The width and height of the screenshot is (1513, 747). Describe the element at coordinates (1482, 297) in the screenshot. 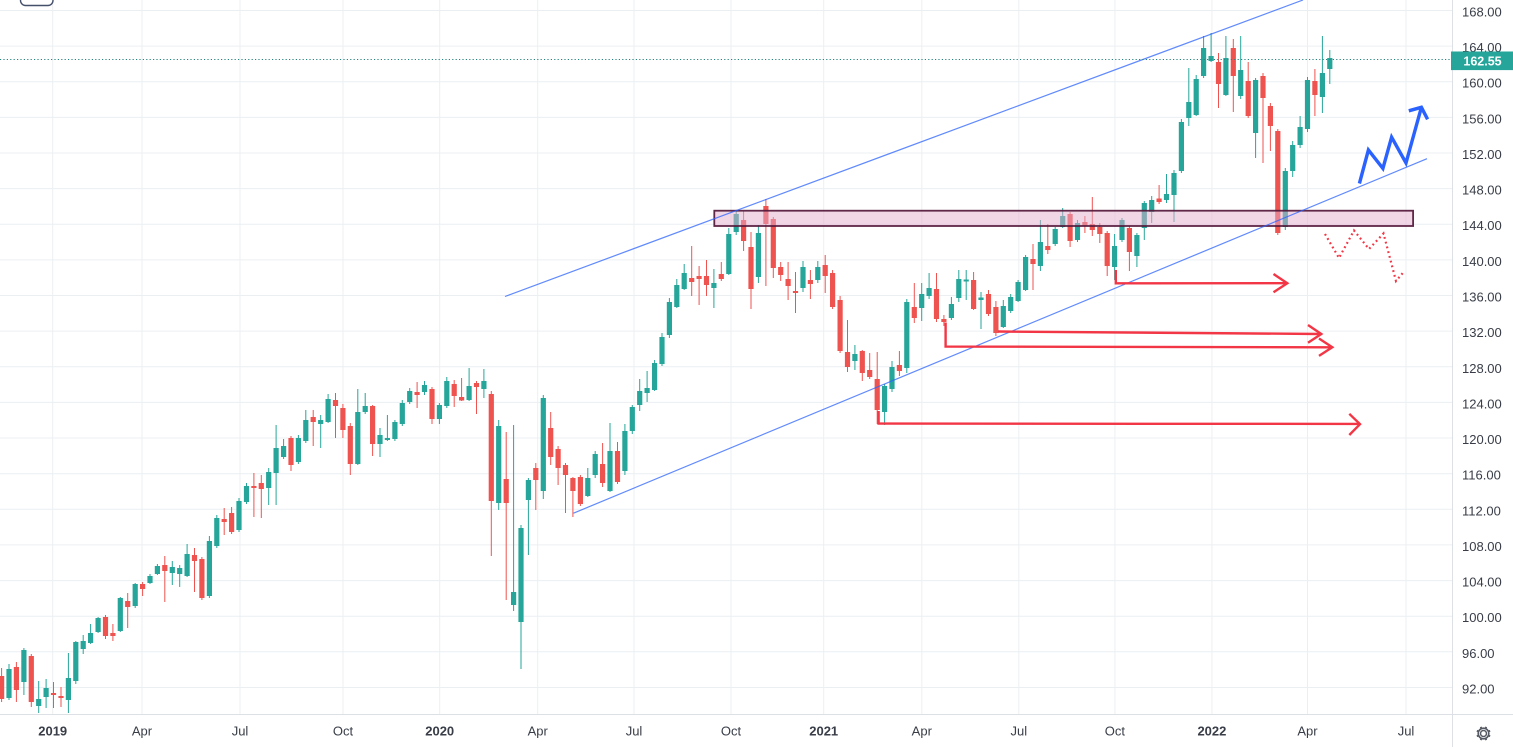

I see `svg-text: 136.00` at that location.